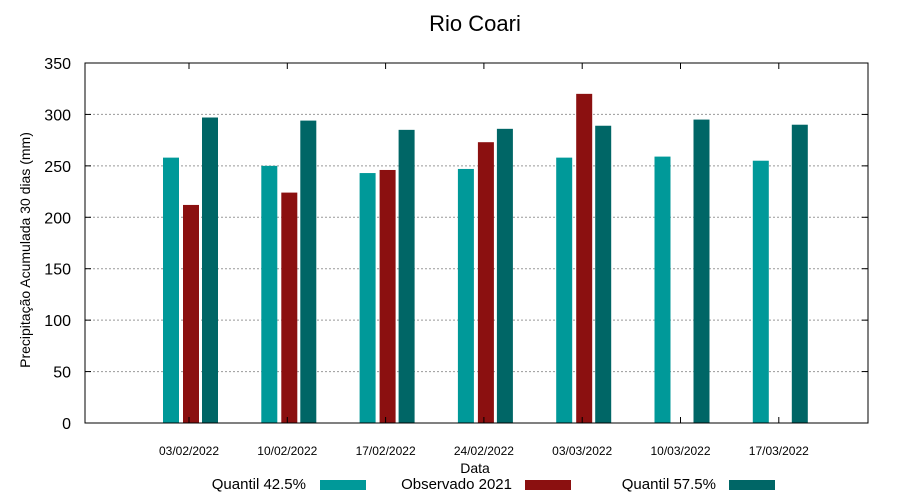 The height and width of the screenshot is (500, 900). What do you see at coordinates (680, 451) in the screenshot?
I see `x-tick-label: 10/03/2022` at bounding box center [680, 451].